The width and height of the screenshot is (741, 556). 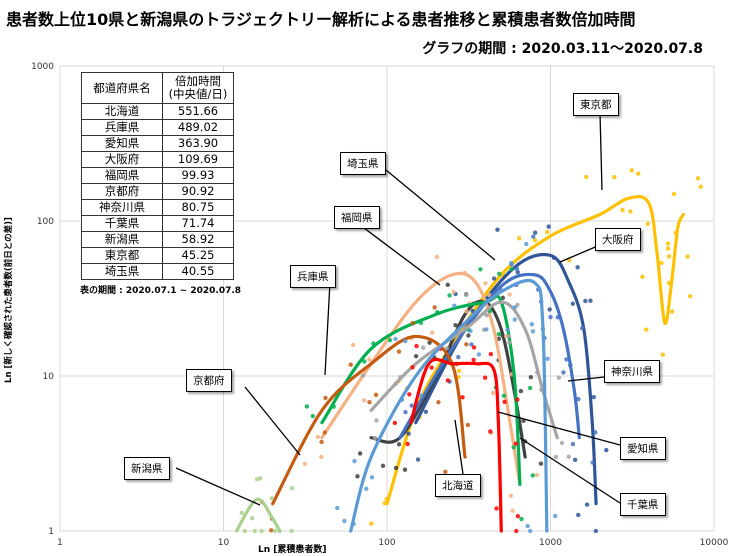 What do you see at coordinates (198, 191) in the screenshot?
I see `table-cell-doubling-time: 90.92` at bounding box center [198, 191].